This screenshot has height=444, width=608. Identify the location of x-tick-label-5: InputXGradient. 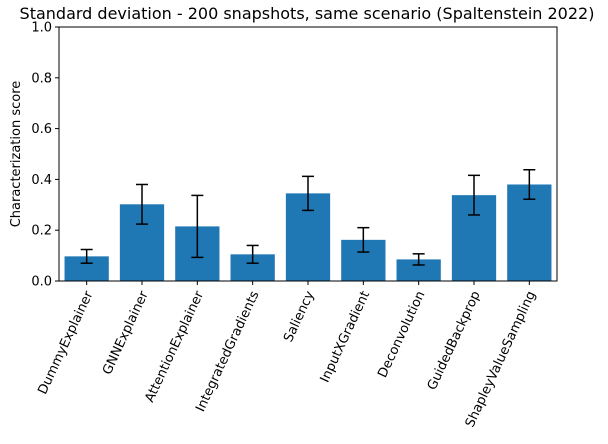
(345, 337).